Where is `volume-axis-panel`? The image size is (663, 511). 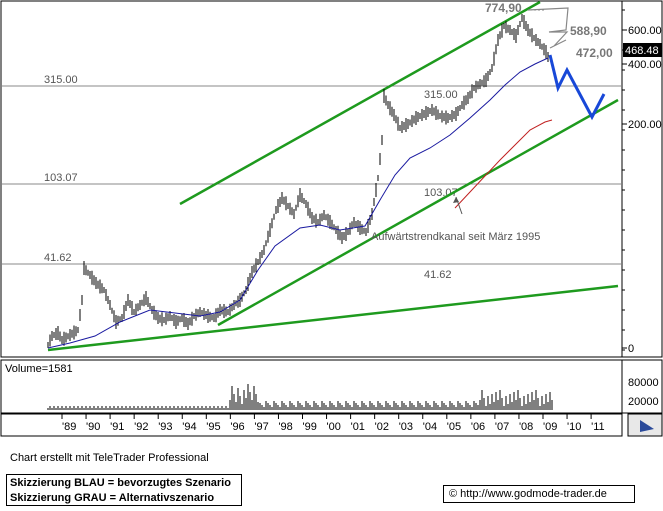
volume-axis-panel is located at coordinates (642, 386).